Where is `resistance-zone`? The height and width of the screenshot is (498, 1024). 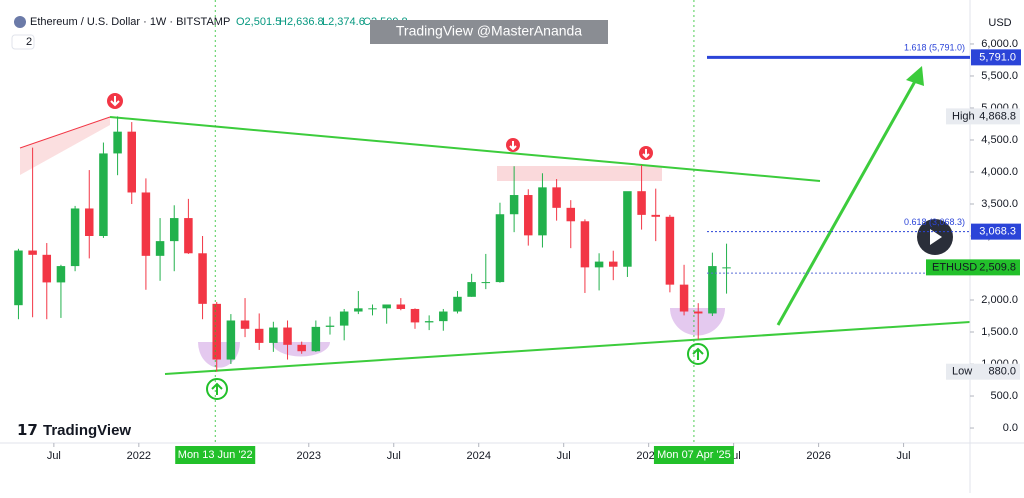
resistance-zone is located at coordinates (579, 173).